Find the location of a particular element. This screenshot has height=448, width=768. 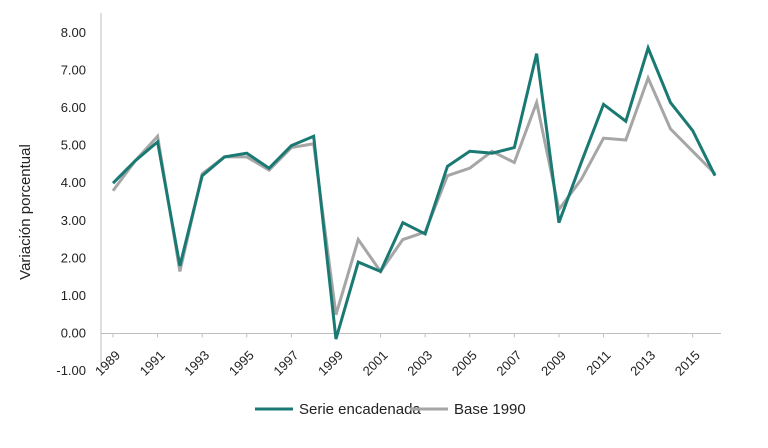

x-tick-label: 2003 is located at coordinates (419, 363).